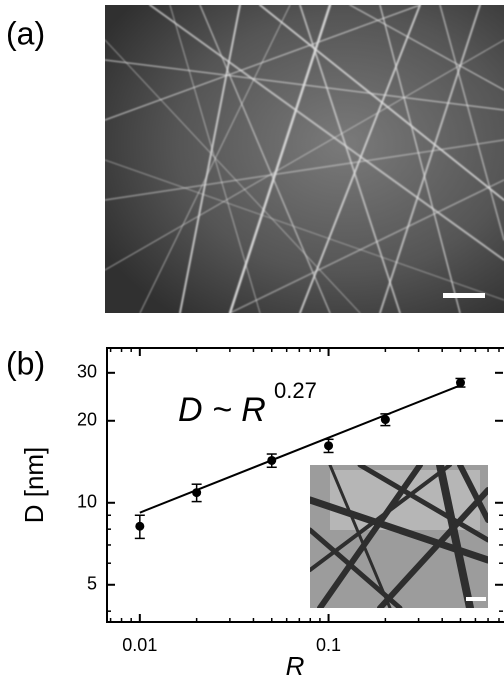 Image resolution: width=504 pixels, height=686 pixels. I want to click on annotation: D ~ R, so click(222, 410).